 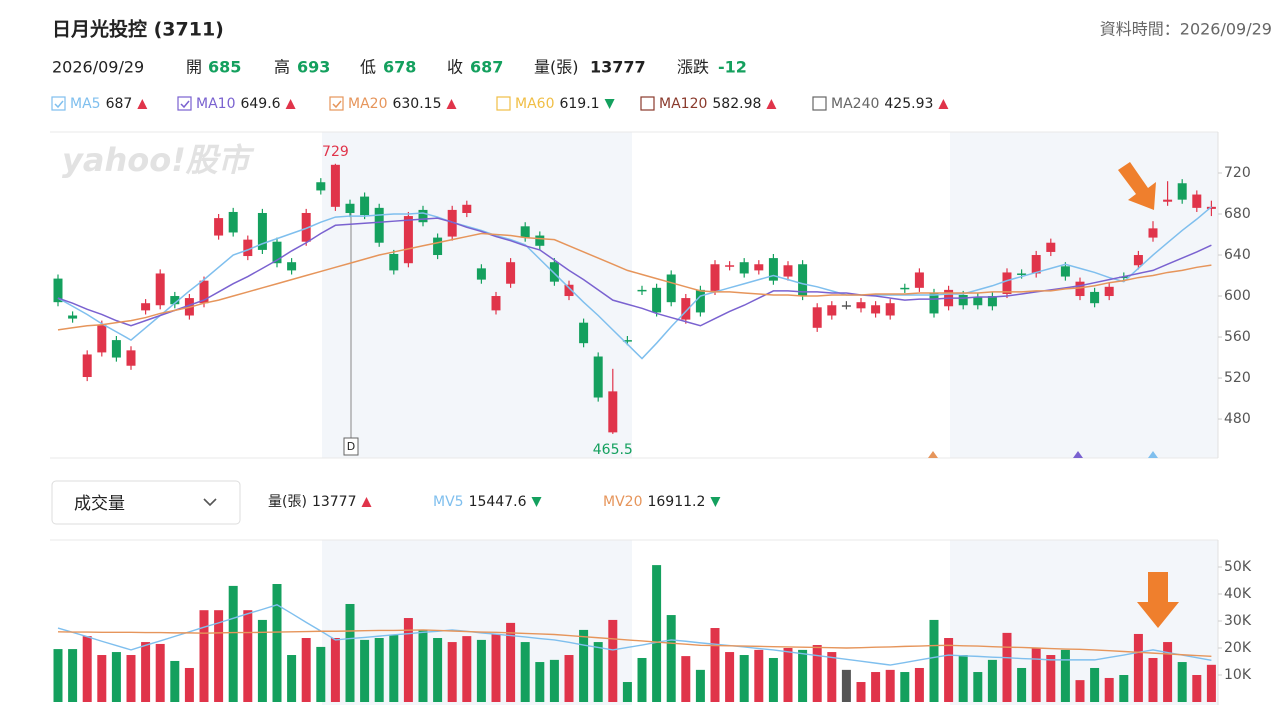 What do you see at coordinates (855, 104) in the screenshot?
I see `legend-name: MA240` at bounding box center [855, 104].